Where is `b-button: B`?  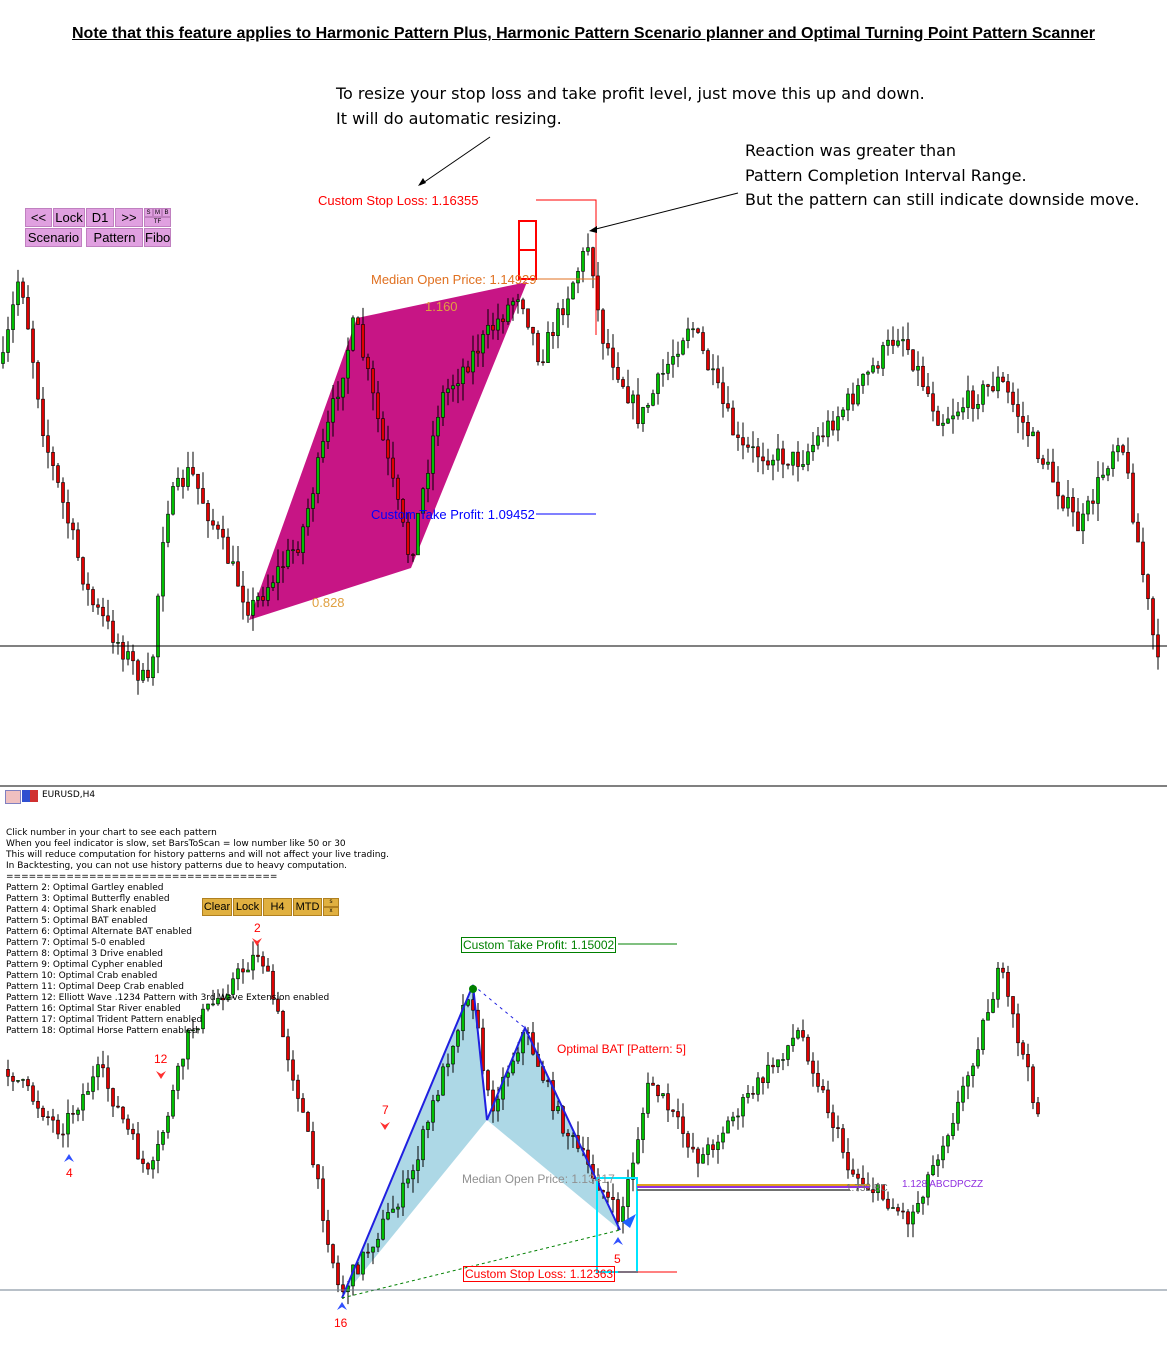
b-button: B is located at coordinates (166, 212).